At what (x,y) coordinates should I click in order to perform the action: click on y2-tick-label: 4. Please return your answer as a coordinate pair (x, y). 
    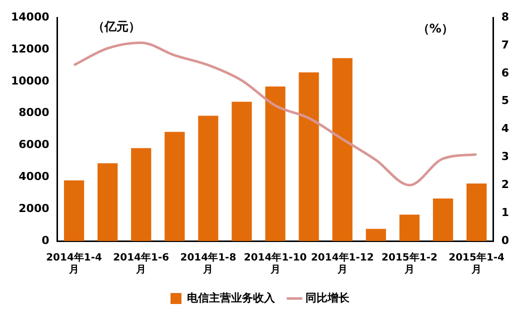
    Looking at the image, I should click on (505, 129).